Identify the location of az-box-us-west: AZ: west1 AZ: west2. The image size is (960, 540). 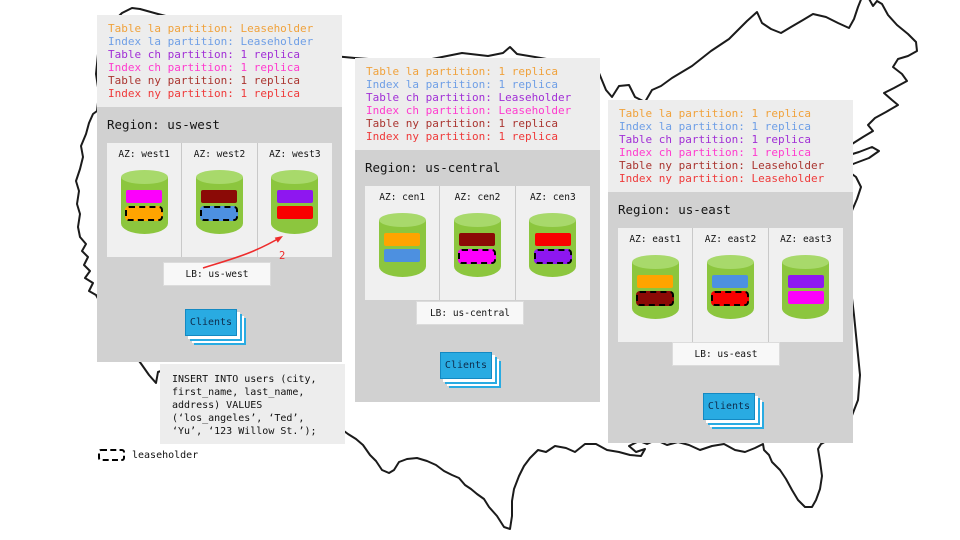
(219, 200).